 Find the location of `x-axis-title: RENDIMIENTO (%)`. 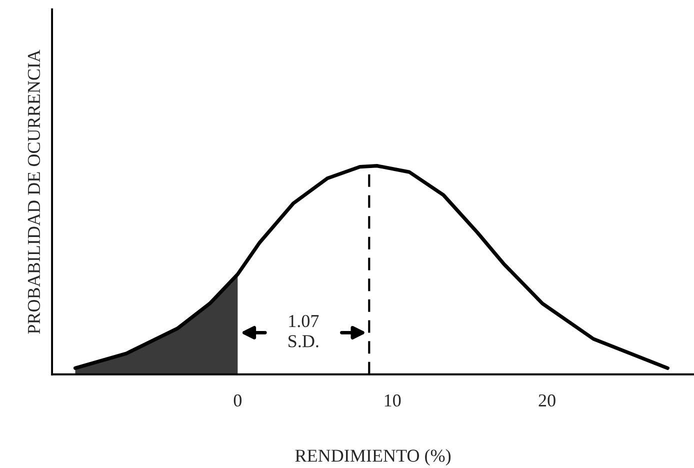

x-axis-title: RENDIMIENTO (%) is located at coordinates (373, 457).